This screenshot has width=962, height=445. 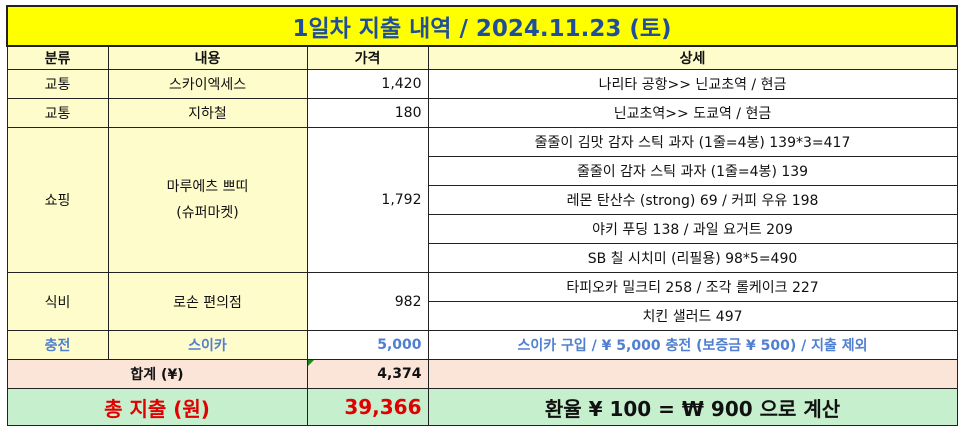 I want to click on table-row: 교통 스카이엑세스 1,420 나리타 공항>> 닌교초역 / 현금, so click(x=482, y=84).